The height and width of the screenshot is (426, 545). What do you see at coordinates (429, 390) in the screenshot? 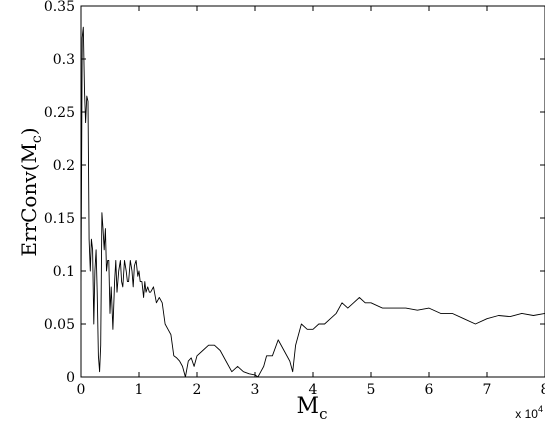
I see `x-tick-label: 6` at bounding box center [429, 390].